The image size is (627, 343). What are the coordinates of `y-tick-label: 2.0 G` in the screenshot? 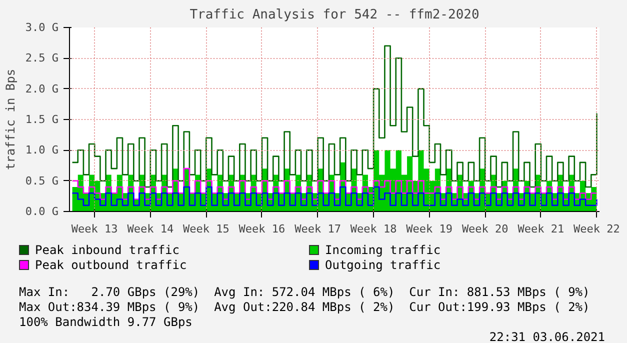 It's located at (42, 89).